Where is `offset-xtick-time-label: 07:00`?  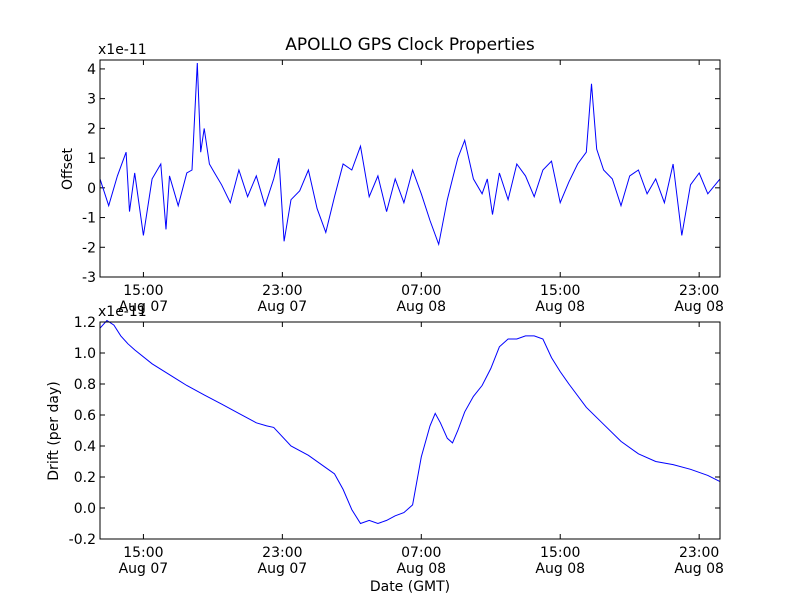
offset-xtick-time-label: 07:00 is located at coordinates (421, 291).